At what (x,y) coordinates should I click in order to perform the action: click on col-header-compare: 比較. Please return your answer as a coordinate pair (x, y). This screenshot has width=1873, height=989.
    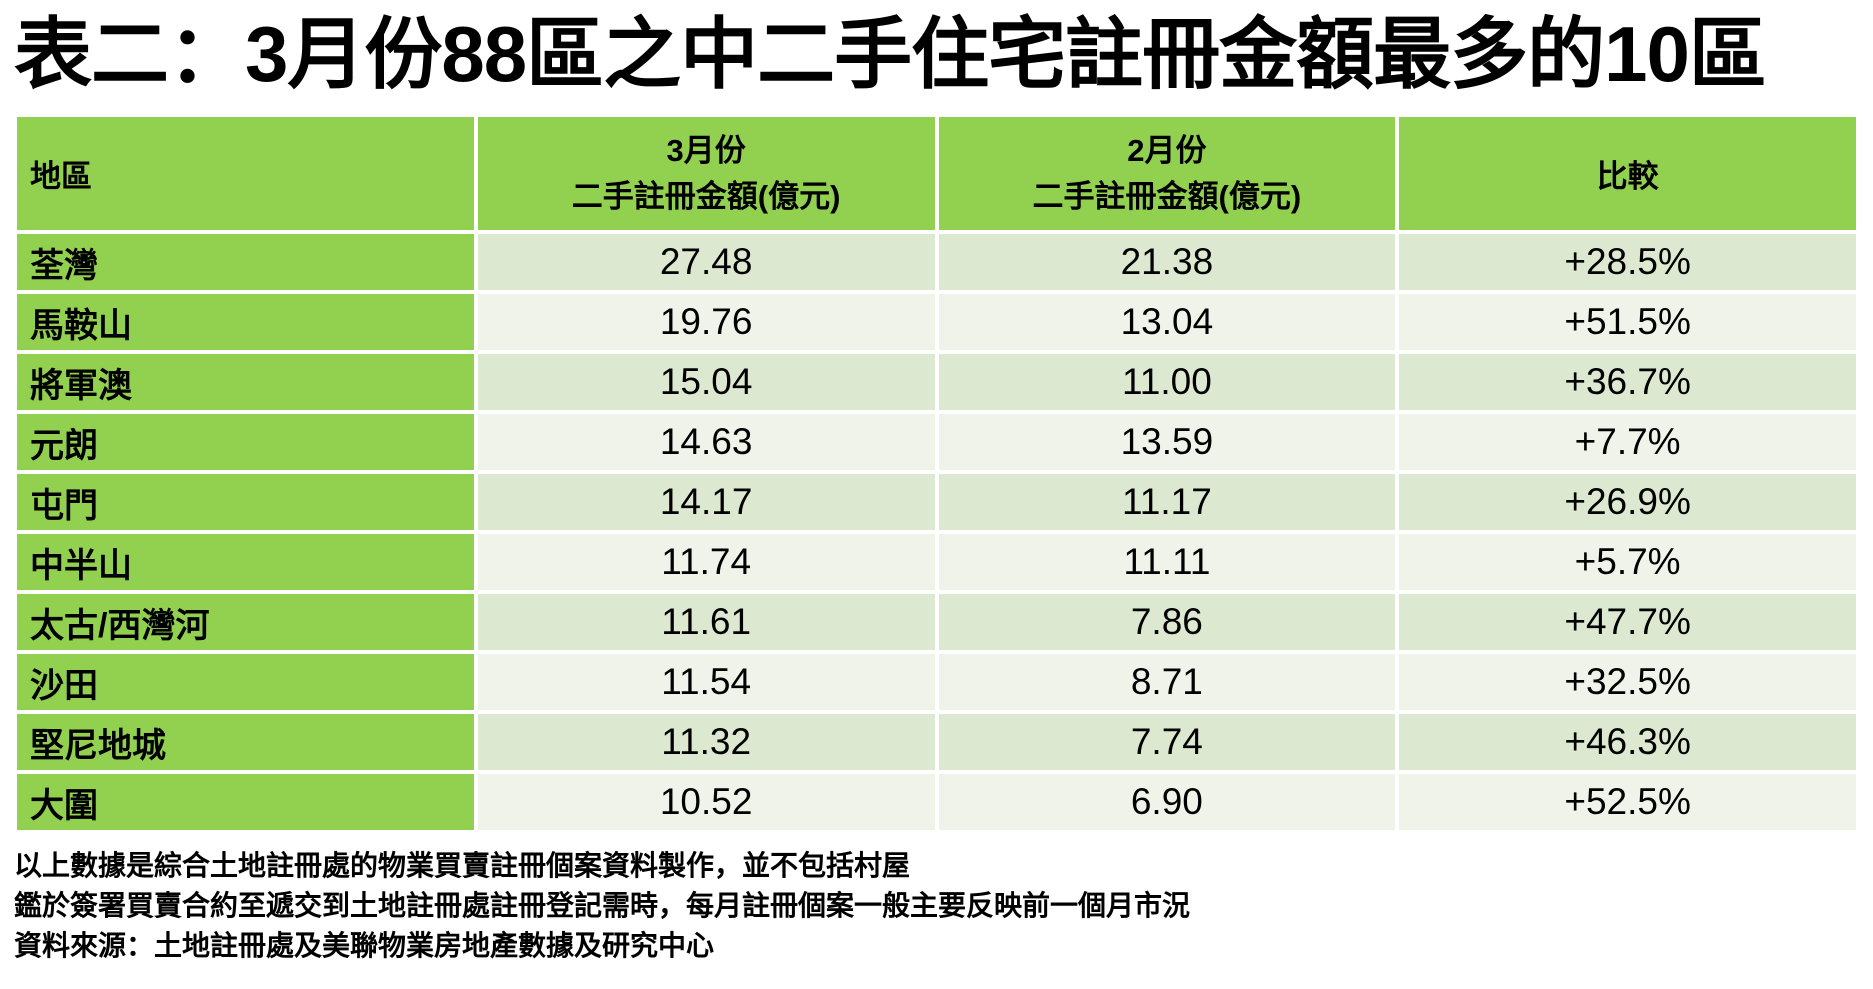
    Looking at the image, I should click on (1627, 174).